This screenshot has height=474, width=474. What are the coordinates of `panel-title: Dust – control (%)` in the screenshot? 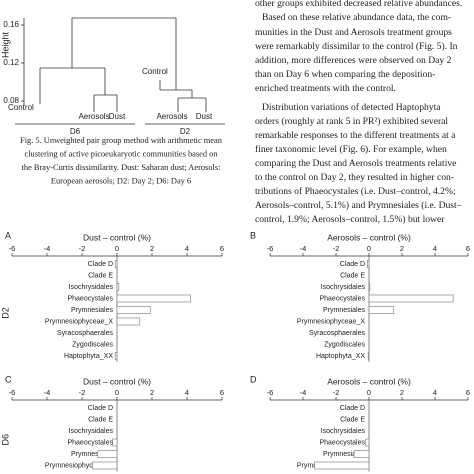 It's located at (117, 381).